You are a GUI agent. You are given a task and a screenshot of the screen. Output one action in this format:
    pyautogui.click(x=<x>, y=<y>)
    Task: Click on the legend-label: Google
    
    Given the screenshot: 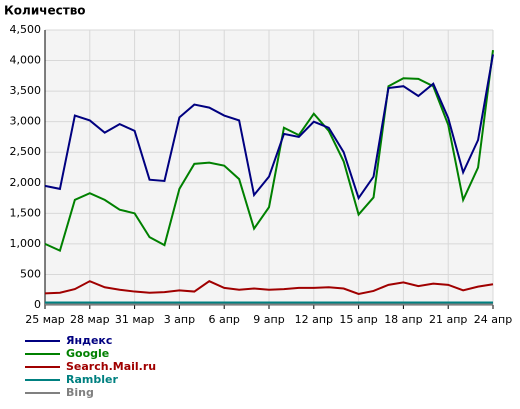 What is the action you would take?
    pyautogui.click(x=87, y=353)
    